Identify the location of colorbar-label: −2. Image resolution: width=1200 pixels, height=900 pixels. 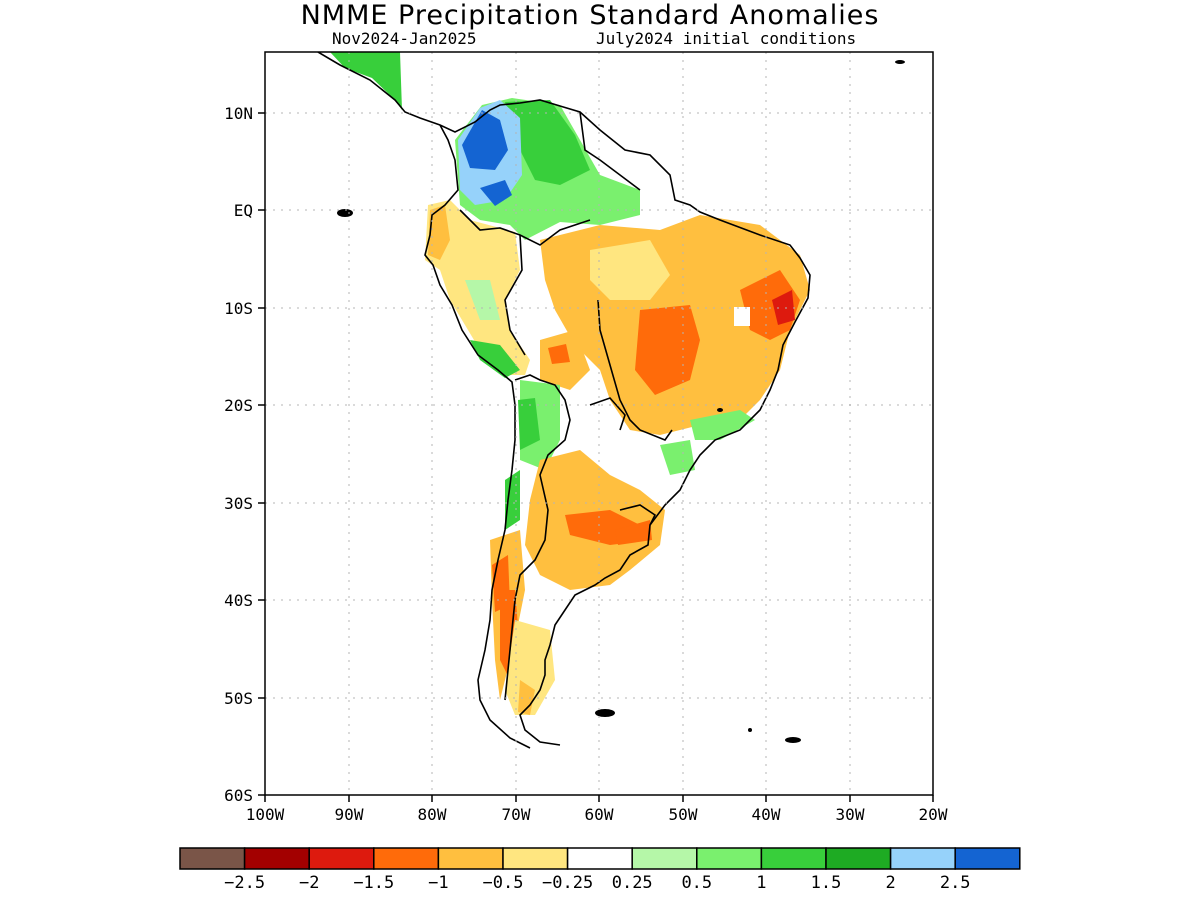
(309, 883).